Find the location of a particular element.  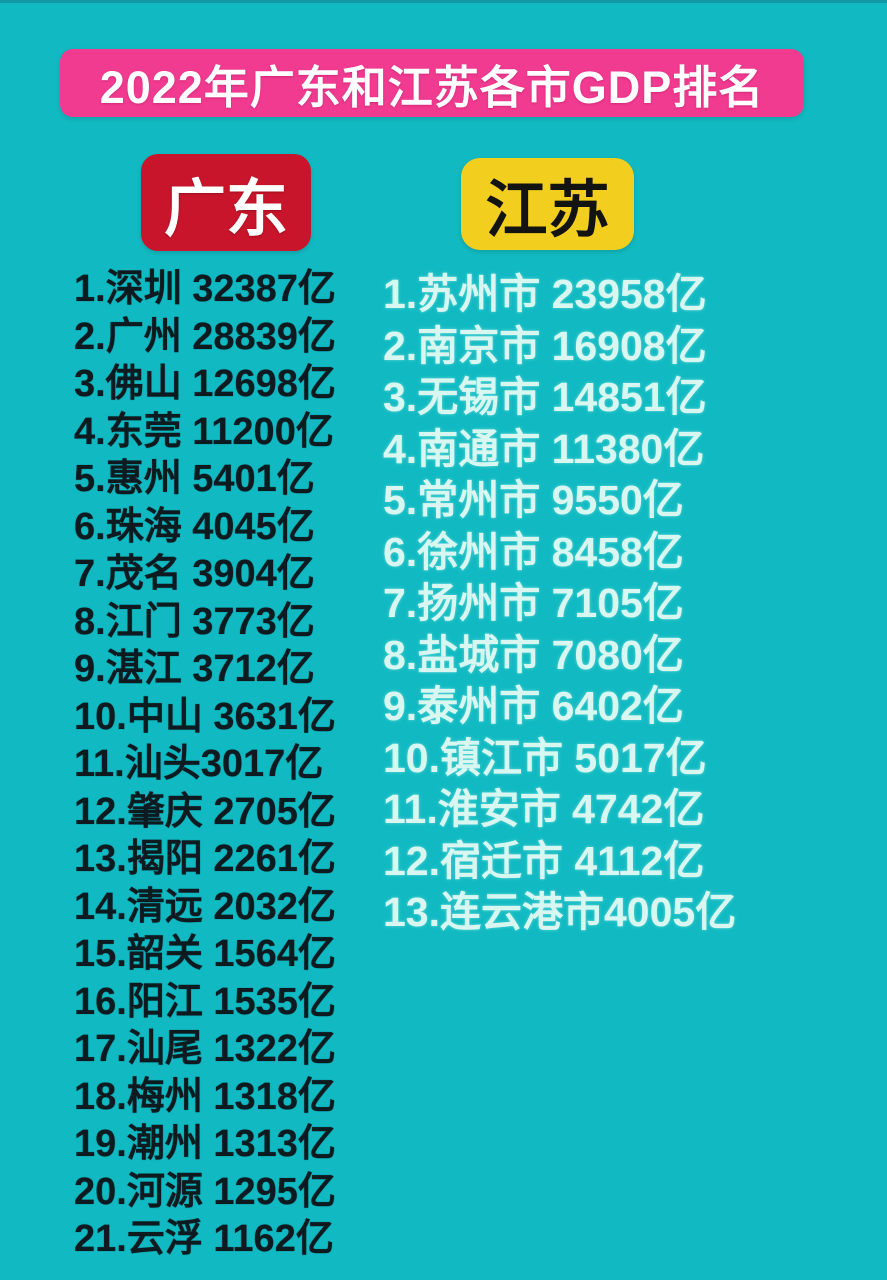

page-title-banner: 2022年广东和江苏各市GDP排名 is located at coordinates (432, 83).